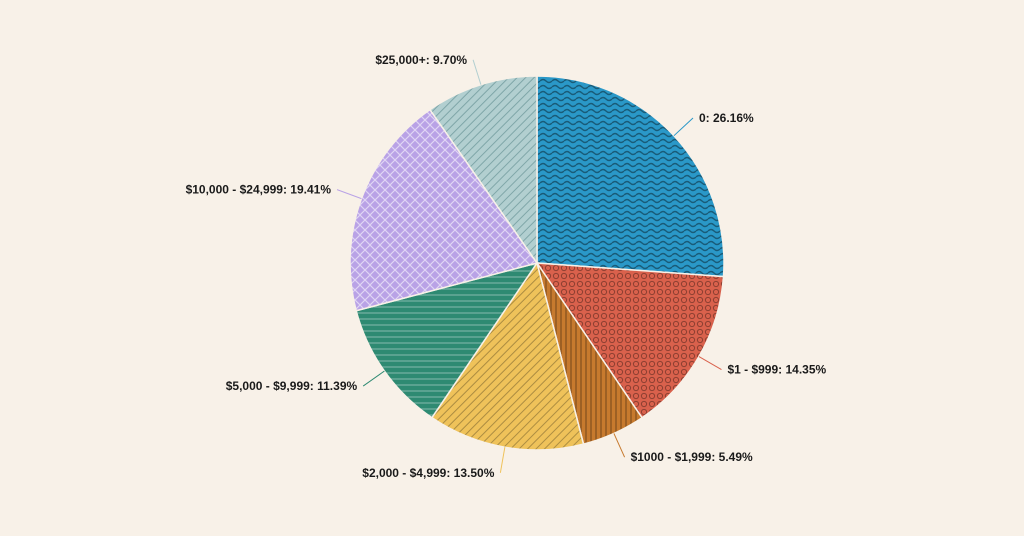  I want to click on slice-label-2-000-4-999: $2,000 - $4,999: 13.50%, so click(428, 473).